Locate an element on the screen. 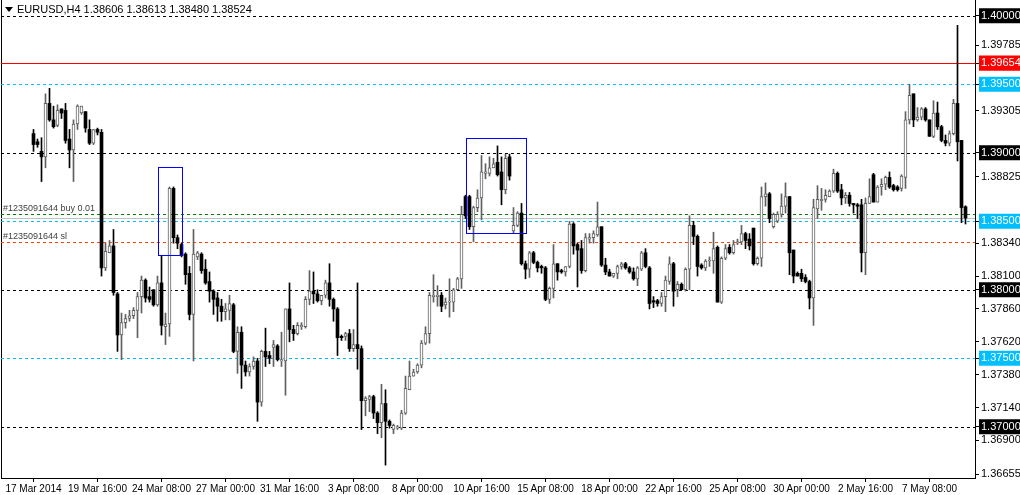 This screenshot has height=495, width=1020. y-tick-label: 1.37000 is located at coordinates (1000, 425).